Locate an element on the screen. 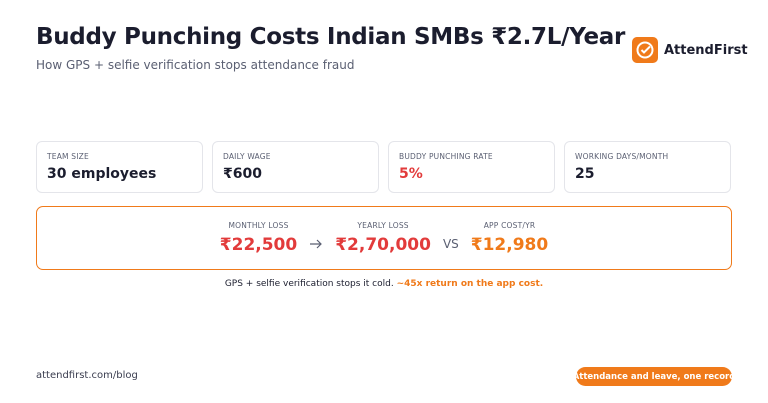 Image resolution: width=768 pixels, height=403 pixels. input-card: BUDDY PUNCHING RATE 5% is located at coordinates (471, 167).